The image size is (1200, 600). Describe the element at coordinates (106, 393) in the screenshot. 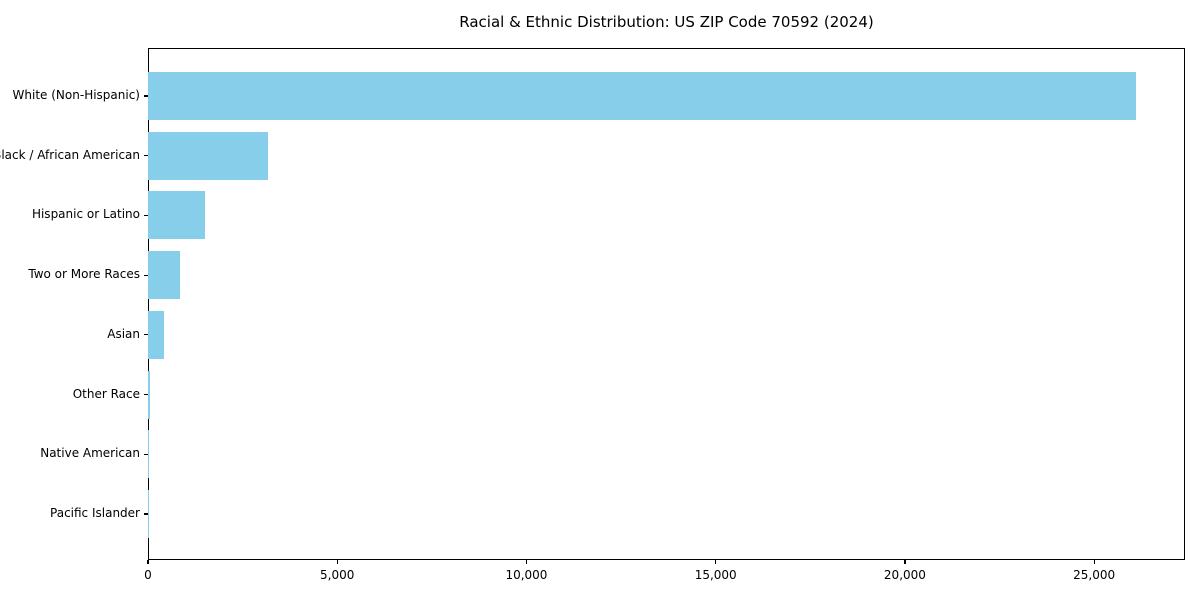

I see `y-tick-label: Other Race` at that location.